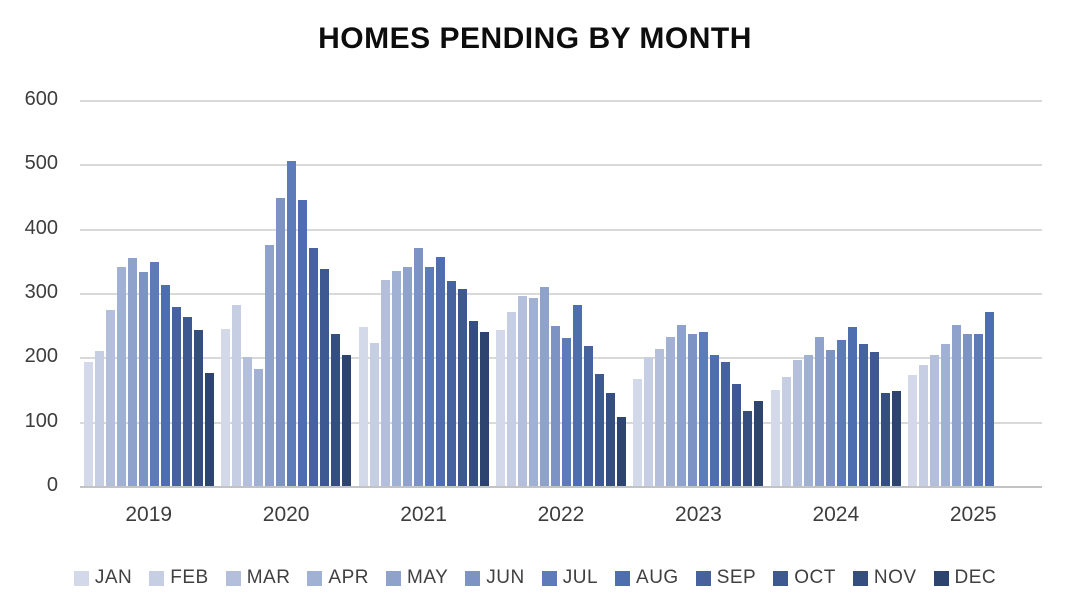  What do you see at coordinates (946, 414) in the screenshot?
I see `bar-2025-apr` at bounding box center [946, 414].